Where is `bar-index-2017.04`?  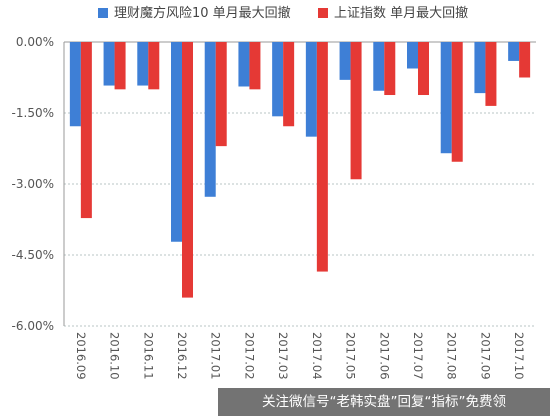 bar-index-2017.04 is located at coordinates (322, 157).